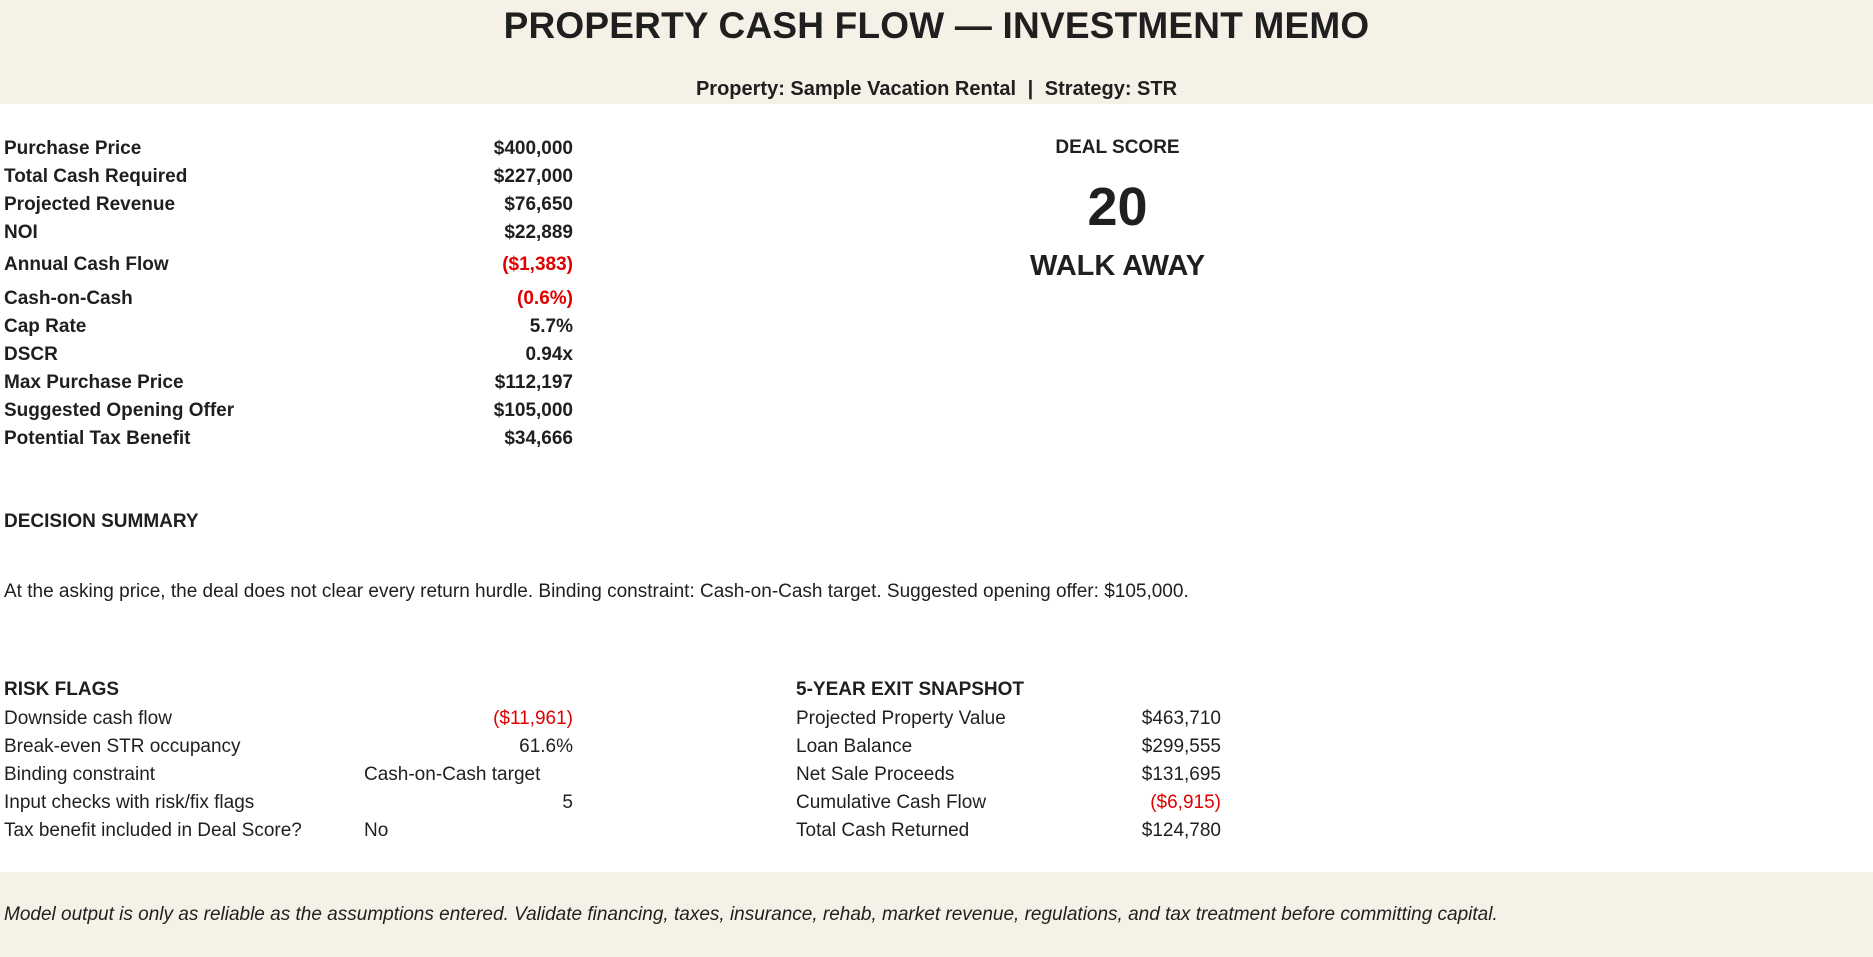  What do you see at coordinates (1117, 147) in the screenshot?
I see `deal-score-label: DEAL SCORE` at bounding box center [1117, 147].